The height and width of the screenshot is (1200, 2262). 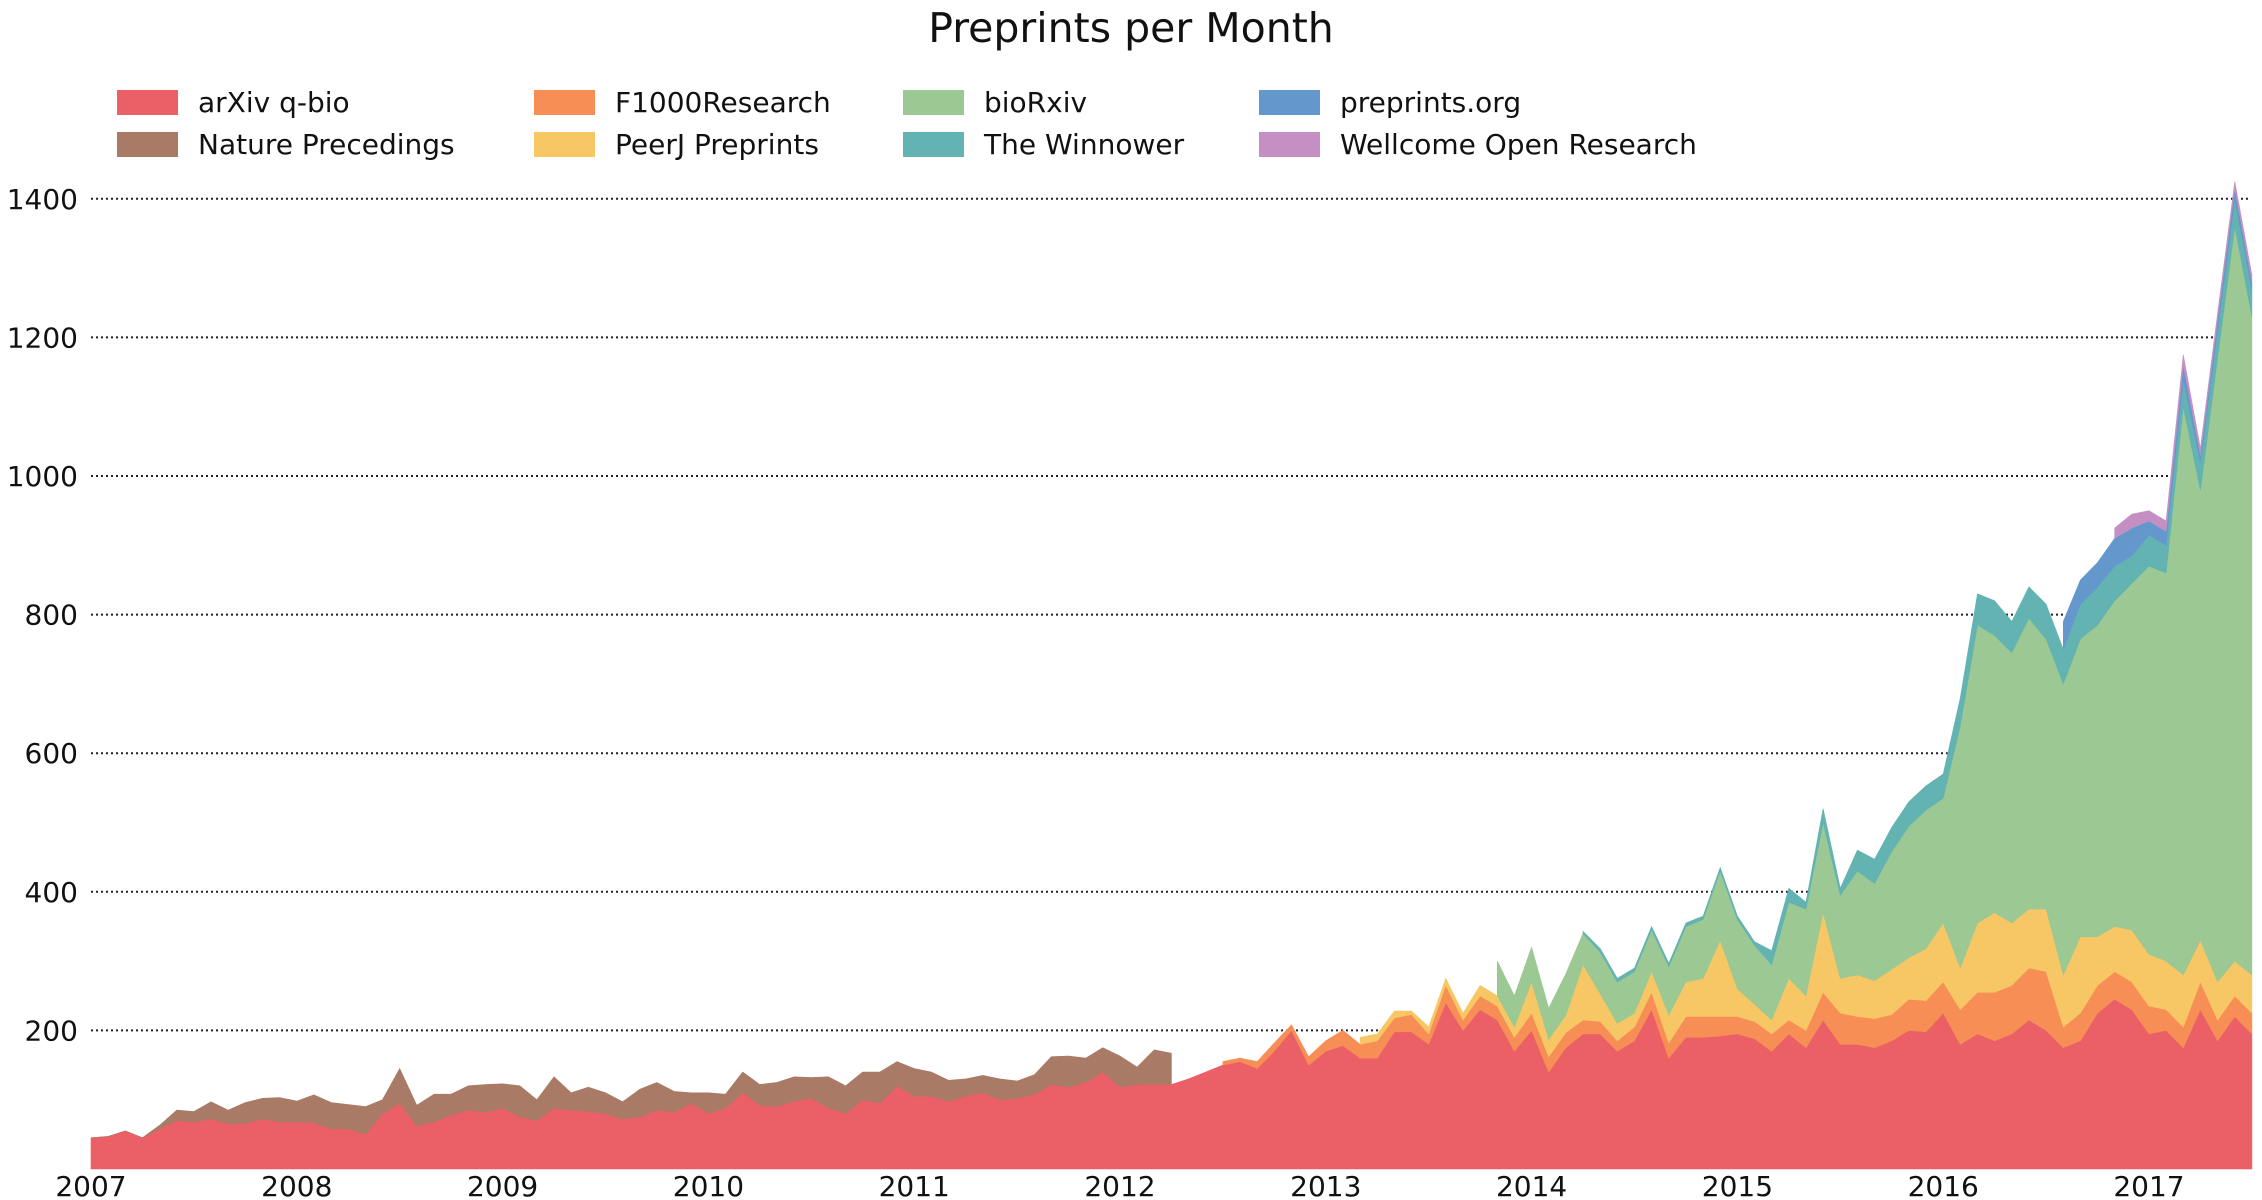 I want to click on legend-item-wellcome-open-research: Wellcome Open Research, so click(x=1478, y=144).